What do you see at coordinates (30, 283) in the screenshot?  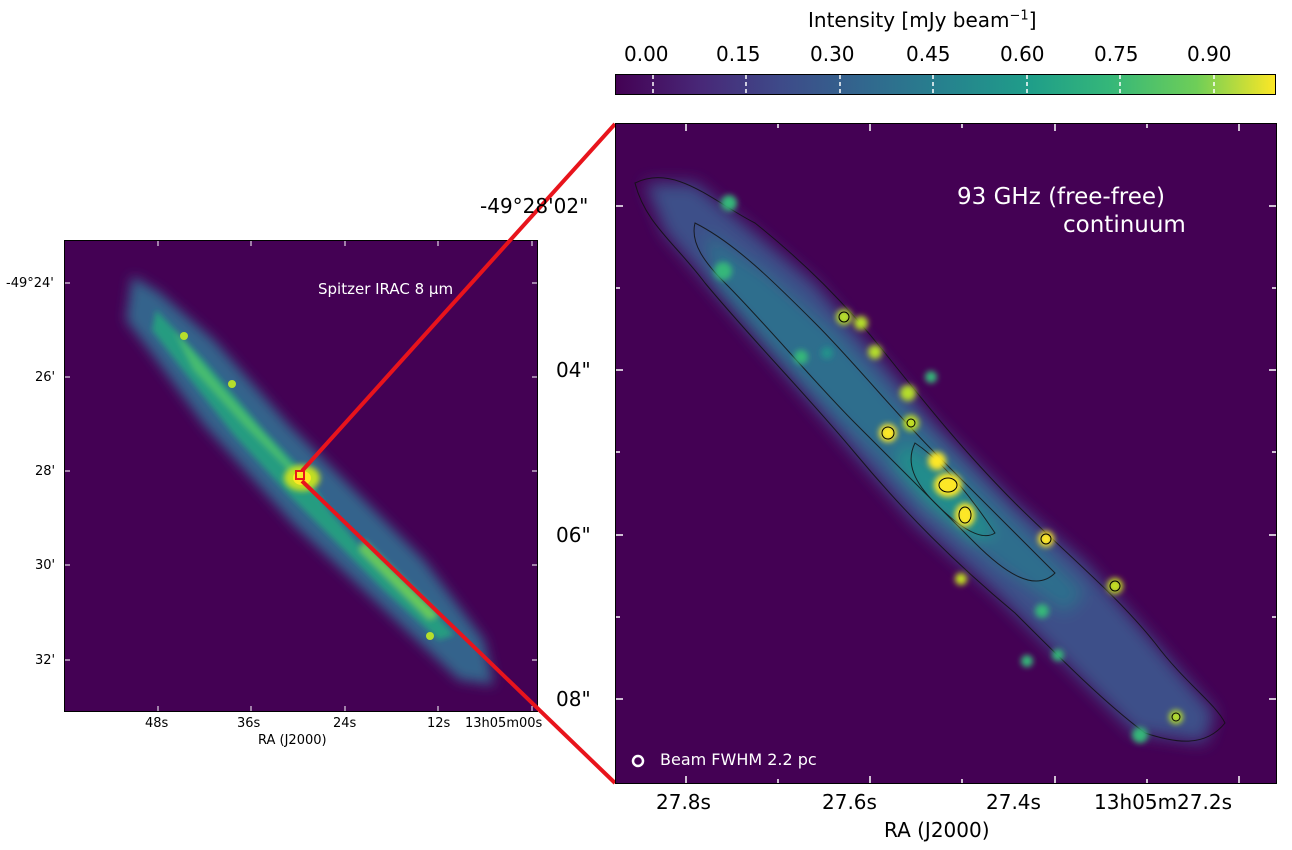 I see `left-y-tick-0: -49°24'` at bounding box center [30, 283].